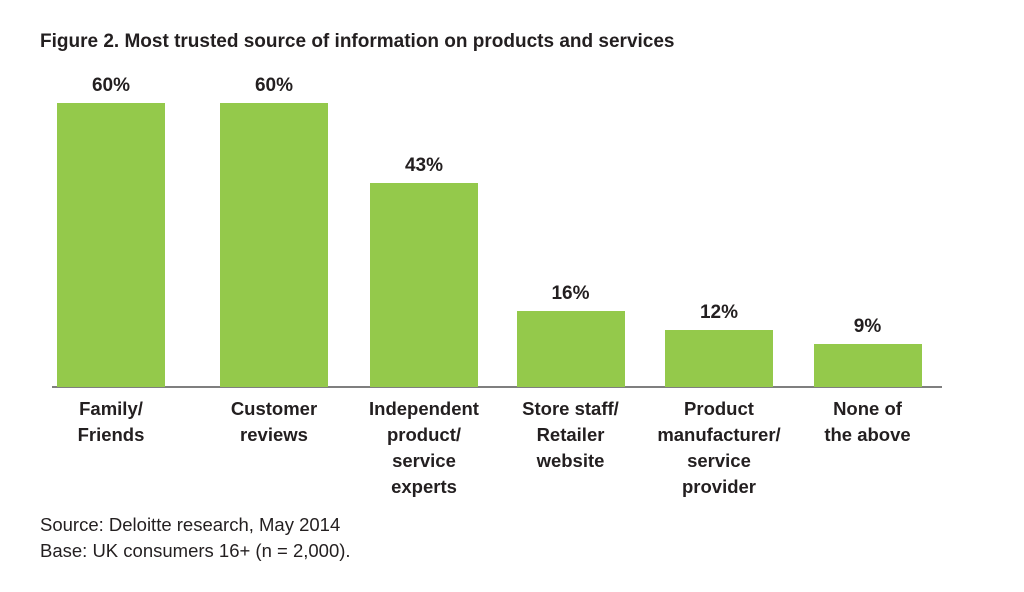  What do you see at coordinates (867, 421) in the screenshot?
I see `bar-category-label-6: None of the above` at bounding box center [867, 421].